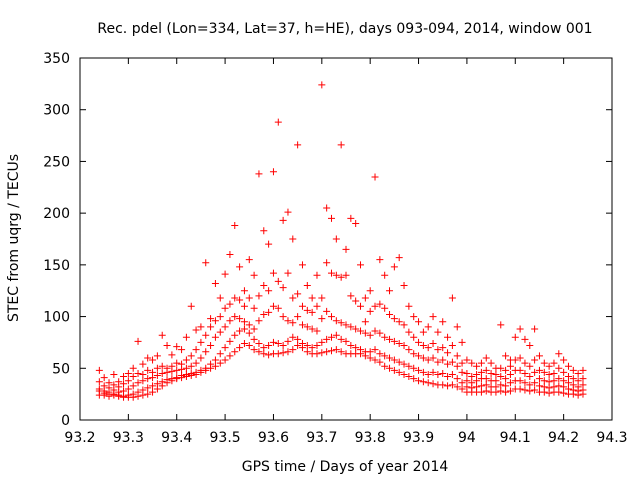  I want to click on x-tick-label: 94.1, so click(515, 438).